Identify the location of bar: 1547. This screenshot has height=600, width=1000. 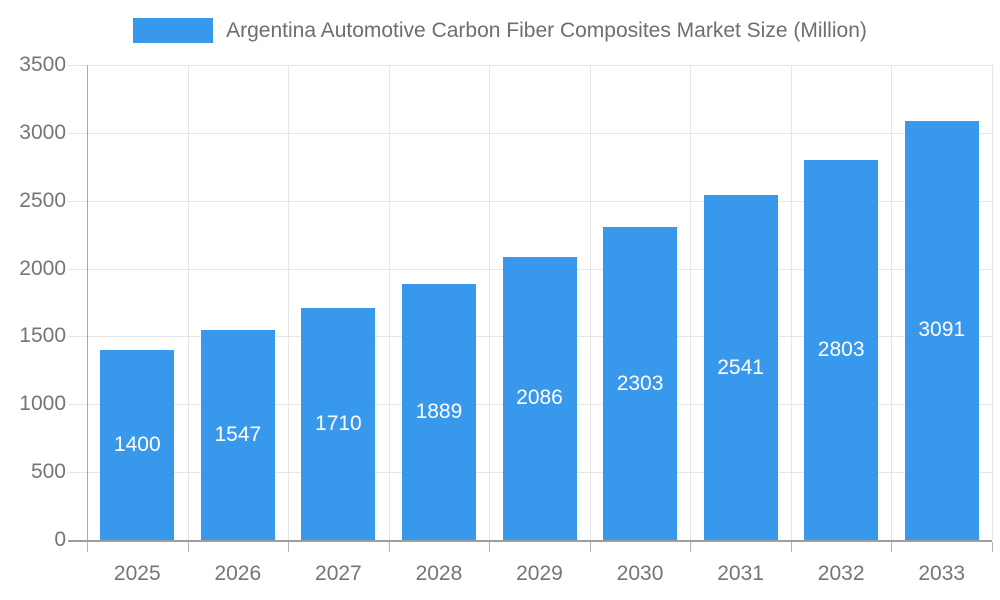
(237, 435).